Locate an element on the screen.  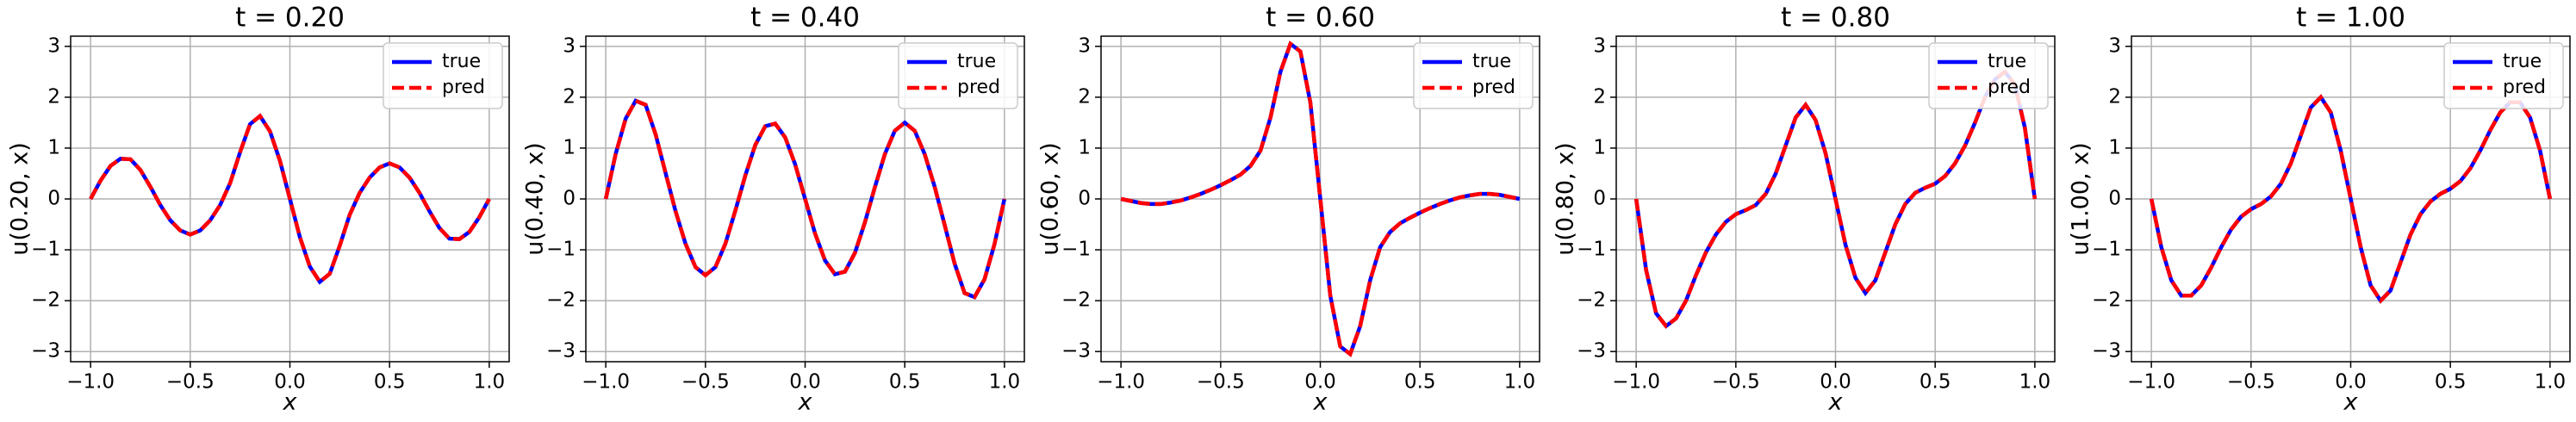
y-axis-label: u(0.40, x) is located at coordinates (535, 199).